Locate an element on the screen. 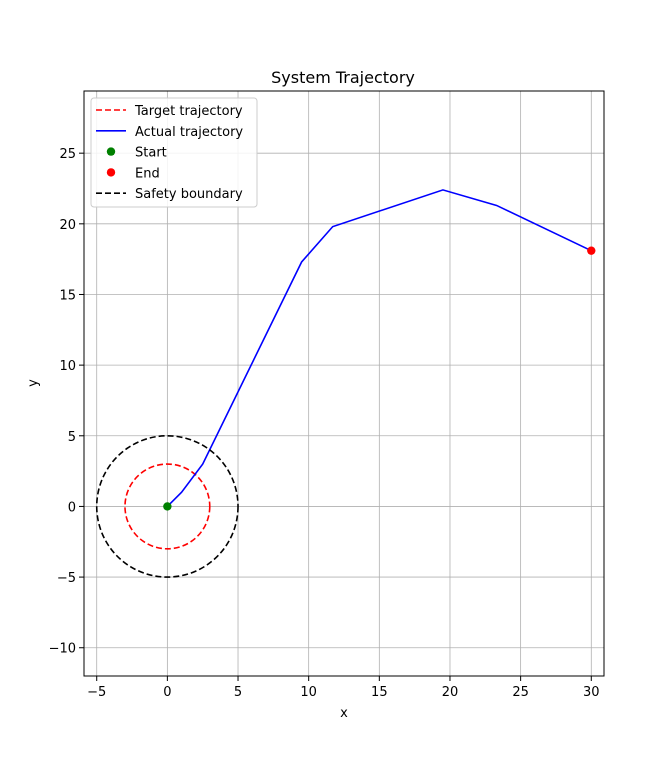  legend-label-actual-trajectory: Actual trajectory is located at coordinates (189, 132).